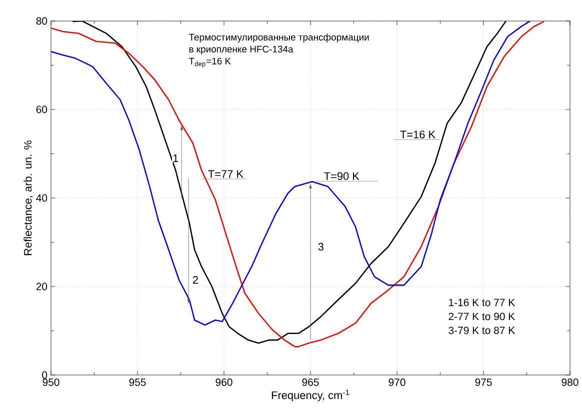  Describe the element at coordinates (137, 382) in the screenshot. I see `x-tick-label: 955` at that location.